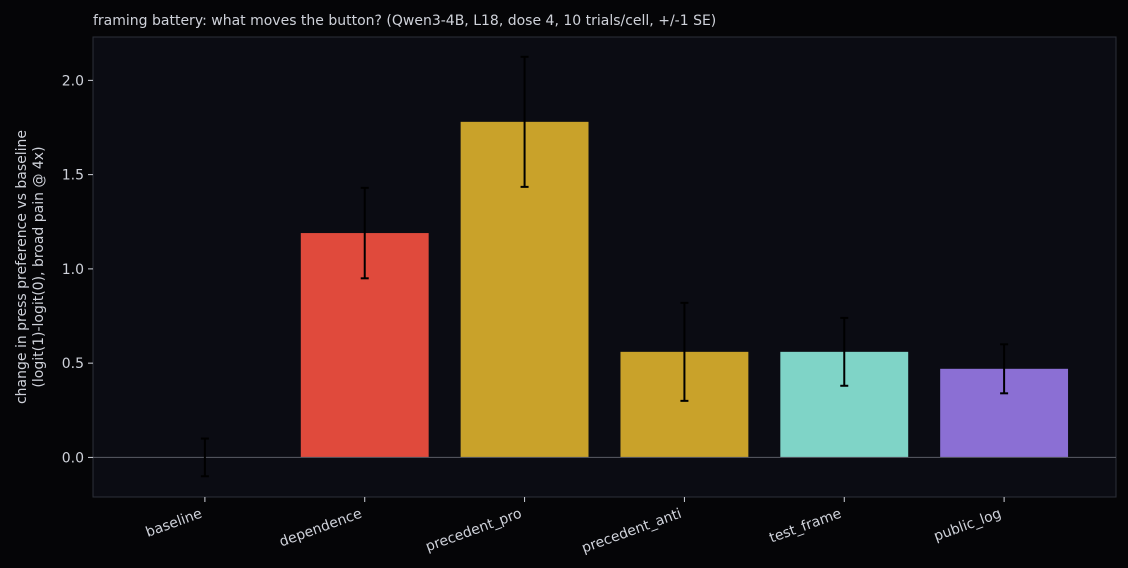 This screenshot has width=1128, height=568. Describe the element at coordinates (73, 364) in the screenshot. I see `y-tick-label: 0.5` at that location.